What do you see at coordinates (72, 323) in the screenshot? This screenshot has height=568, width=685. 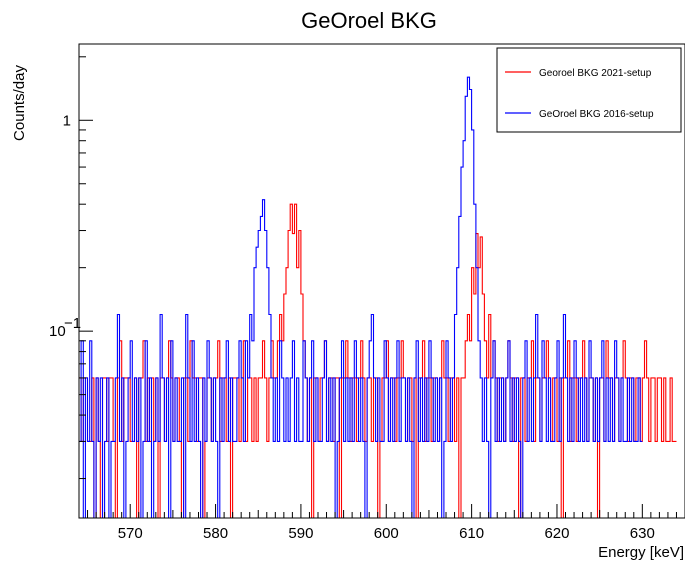 I see `y-tick-exponent: −1` at bounding box center [72, 323].